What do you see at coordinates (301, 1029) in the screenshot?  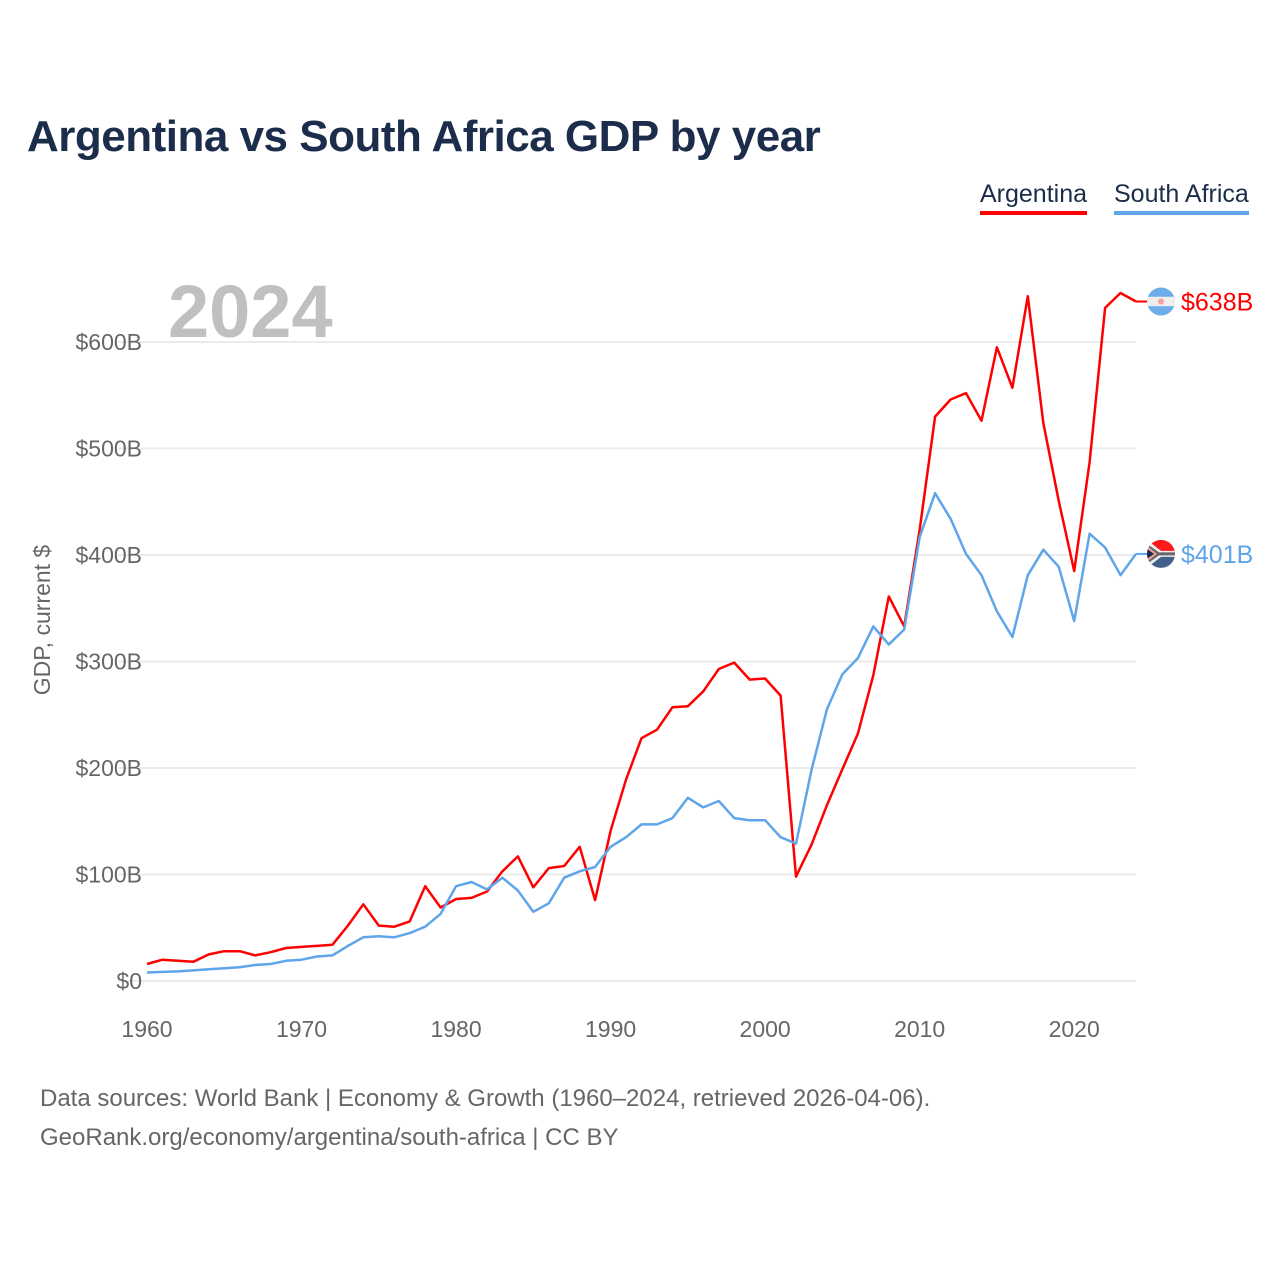 I see `x-tick-label: 1970` at bounding box center [301, 1029].